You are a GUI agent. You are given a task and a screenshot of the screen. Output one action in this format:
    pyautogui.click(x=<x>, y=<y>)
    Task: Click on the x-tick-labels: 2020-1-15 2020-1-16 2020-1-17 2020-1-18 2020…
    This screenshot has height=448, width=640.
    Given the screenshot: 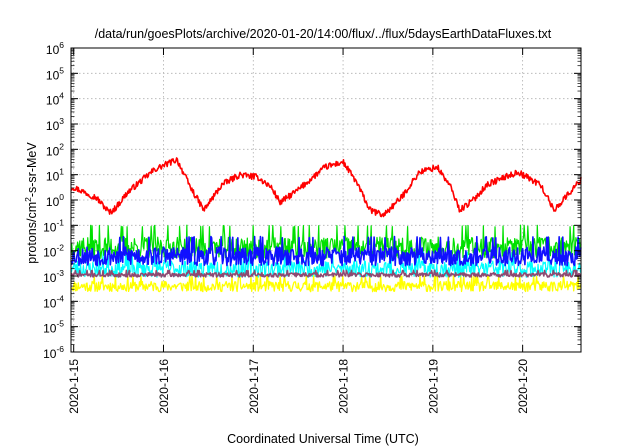 What is the action you would take?
    pyautogui.click(x=298, y=386)
    